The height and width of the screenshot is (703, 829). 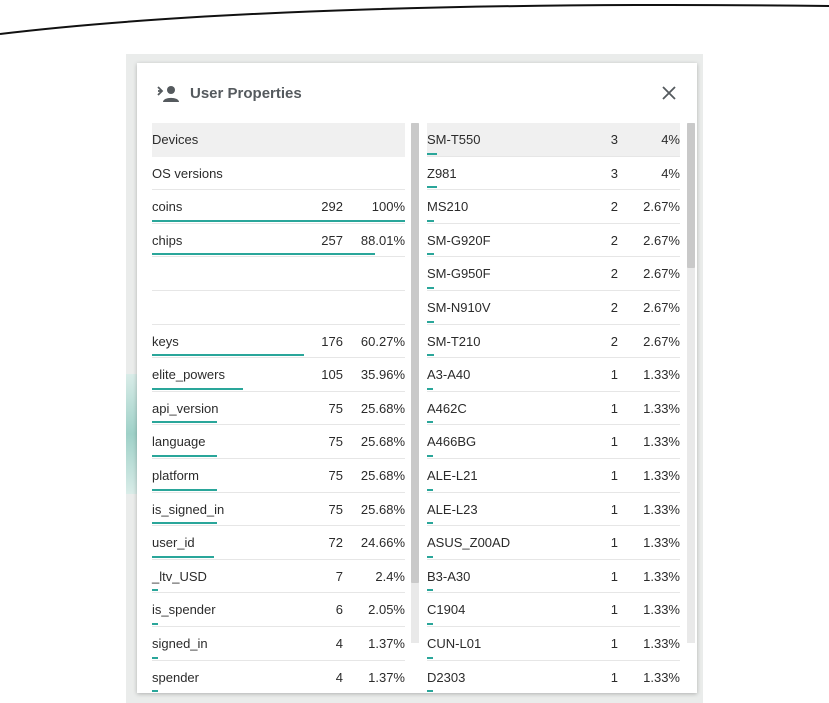 I want to click on row-percent: 1.37%, so click(x=386, y=677).